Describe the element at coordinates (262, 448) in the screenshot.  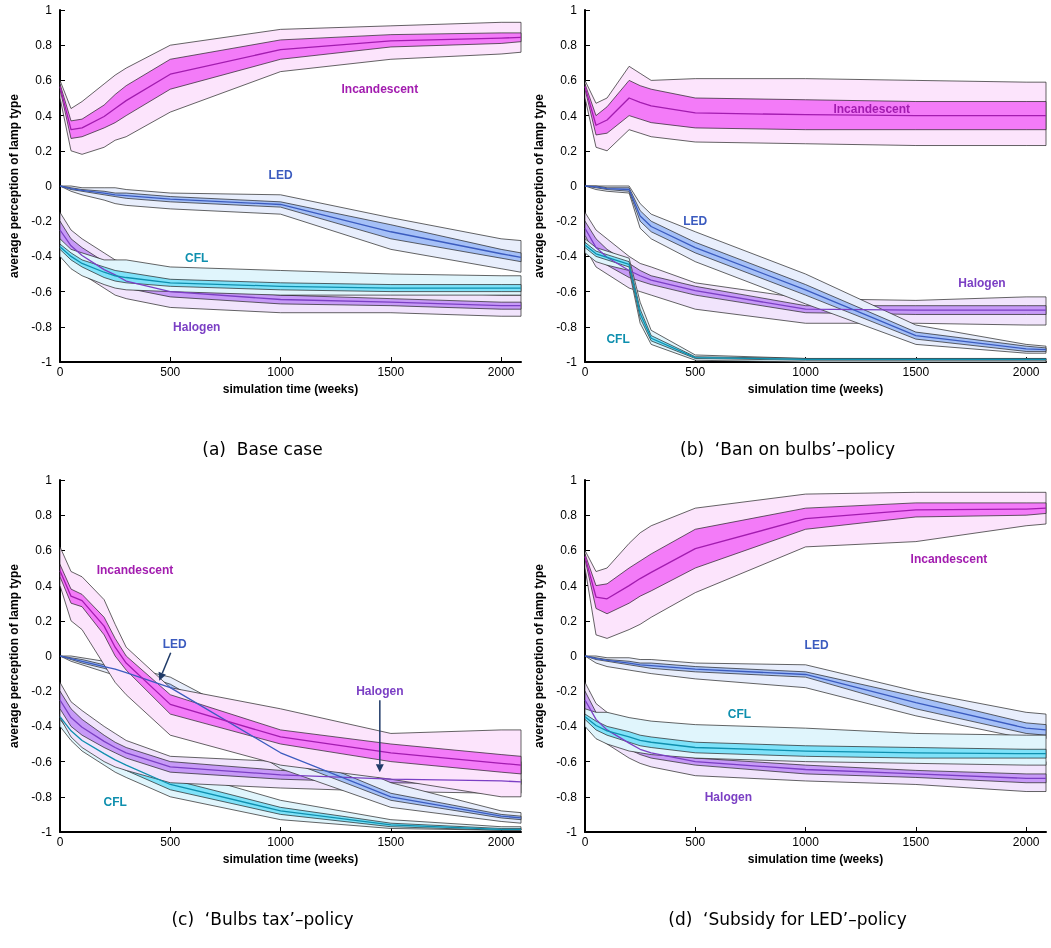
I see `text: (a) Base case` at that location.